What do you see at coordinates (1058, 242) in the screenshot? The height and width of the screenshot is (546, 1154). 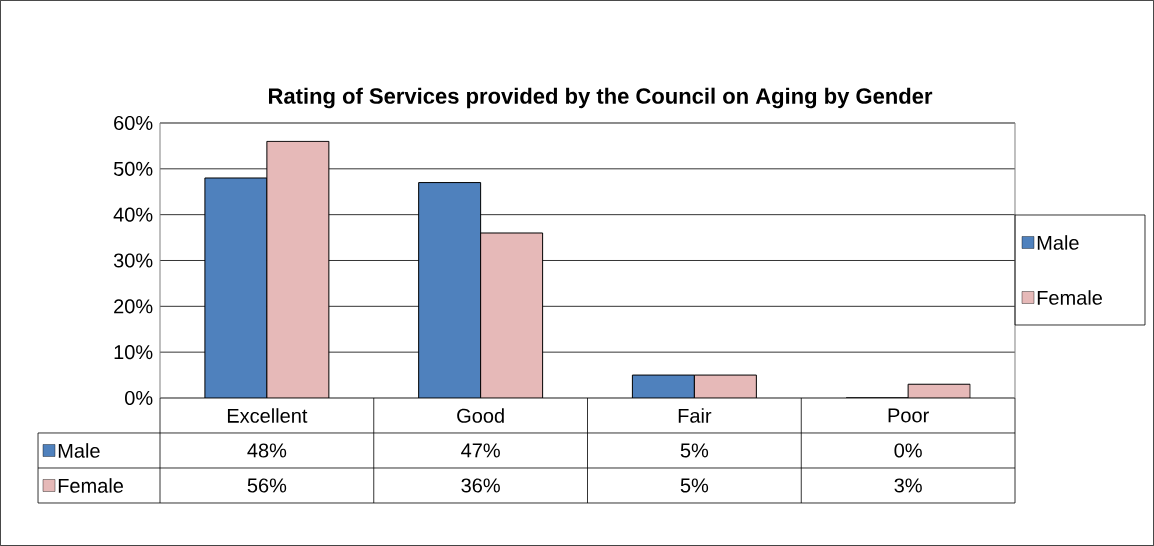 I see `text: Male` at bounding box center [1058, 242].